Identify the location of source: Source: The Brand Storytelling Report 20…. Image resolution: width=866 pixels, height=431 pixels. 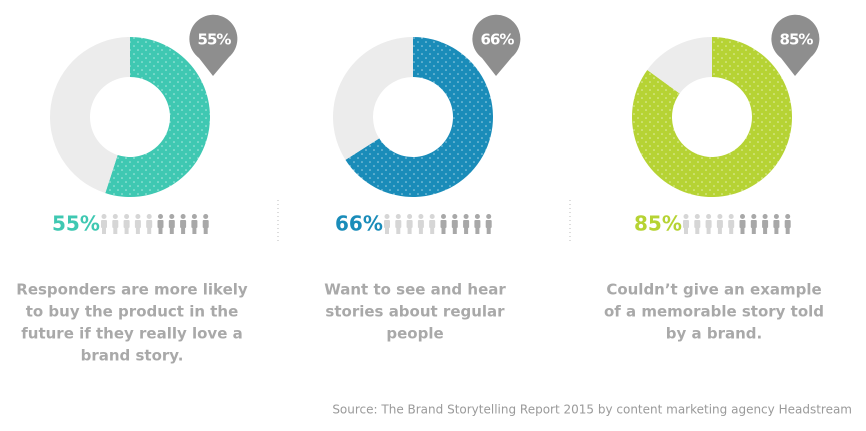
(592, 410).